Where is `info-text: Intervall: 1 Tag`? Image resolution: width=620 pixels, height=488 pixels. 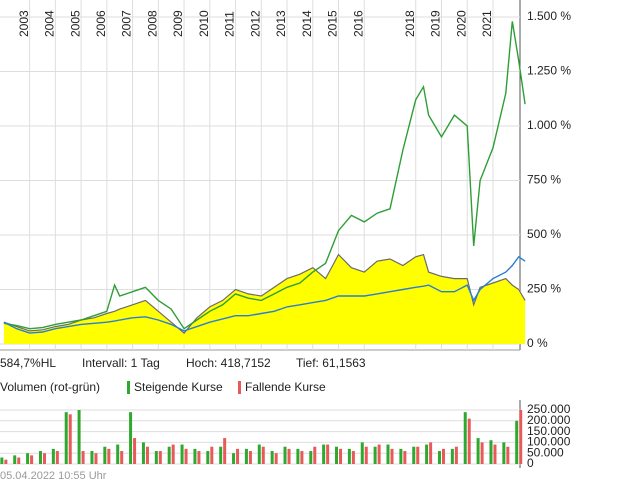 info-text: Intervall: 1 Tag is located at coordinates (121, 363).